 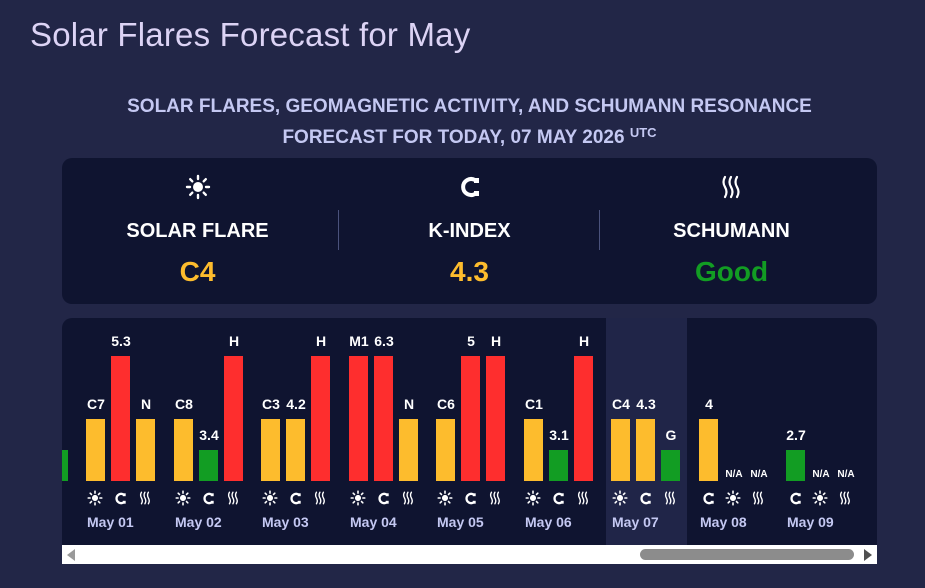 I want to click on bar-prev-day, so click(x=65, y=465).